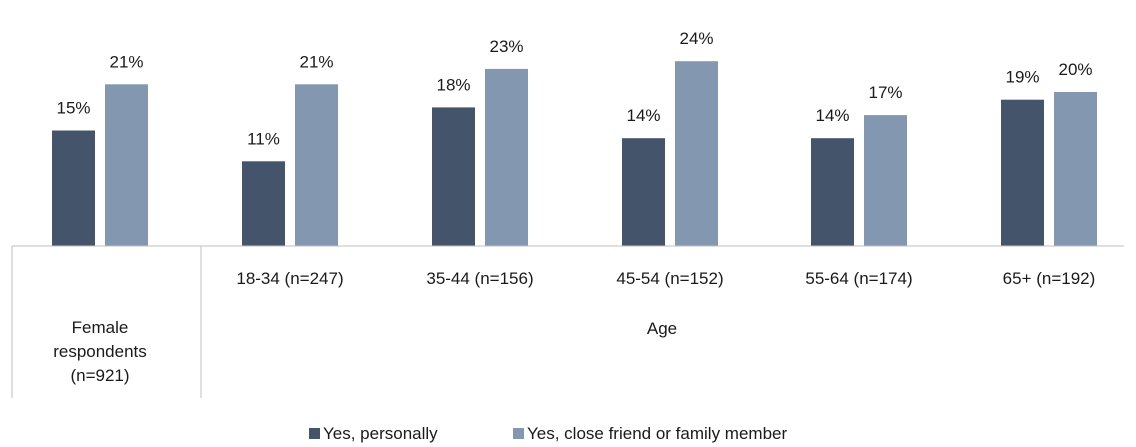 The width and height of the screenshot is (1136, 447). I want to click on data-label-friend-family-4: 17%, so click(885, 92).